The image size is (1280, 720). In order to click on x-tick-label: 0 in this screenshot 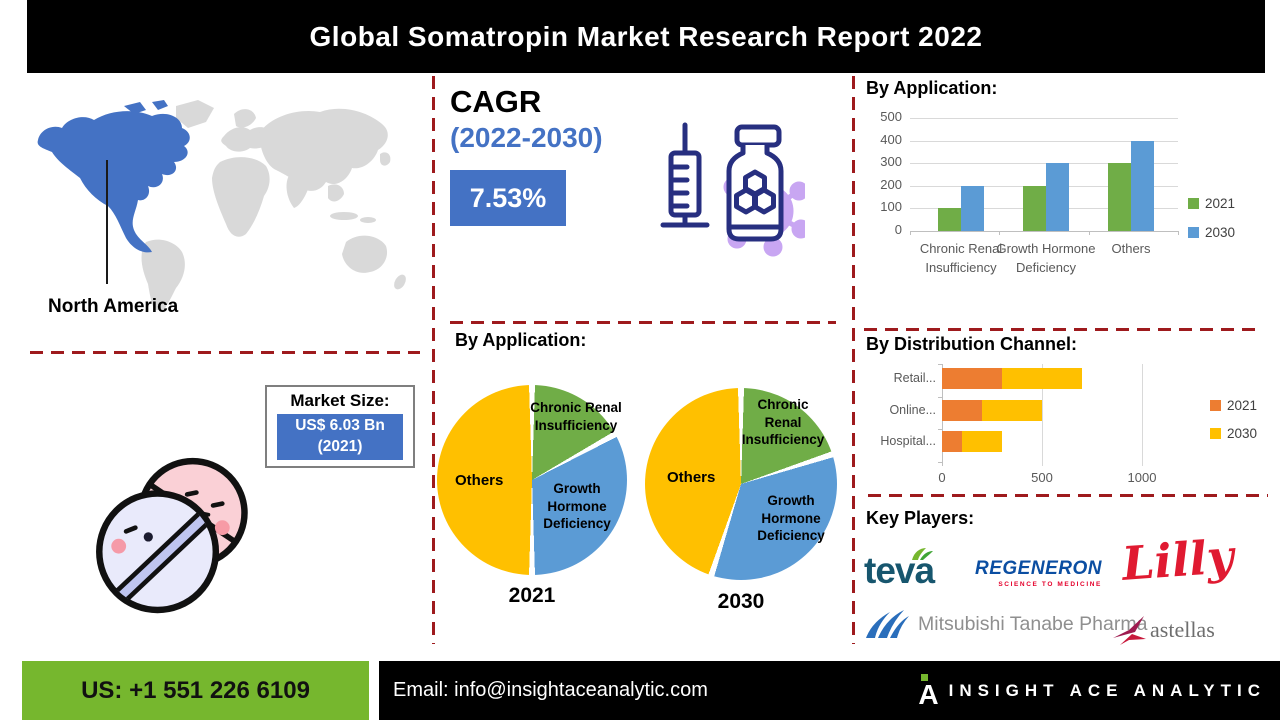, I will do `click(942, 477)`.